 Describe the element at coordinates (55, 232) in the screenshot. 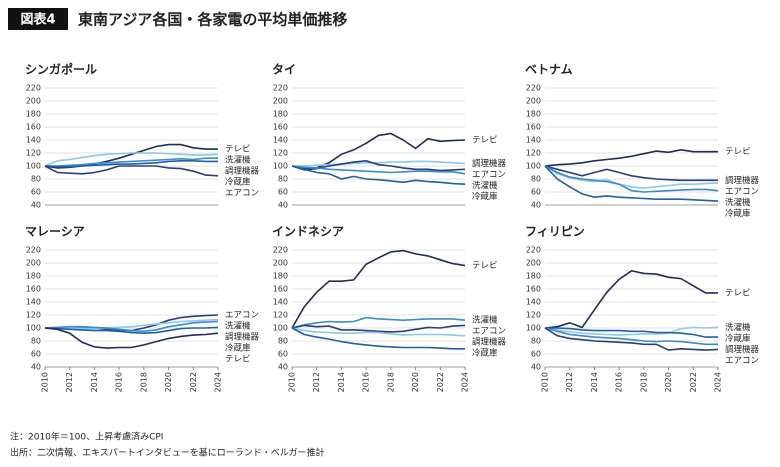

I see `panel-title: マレーシア` at that location.